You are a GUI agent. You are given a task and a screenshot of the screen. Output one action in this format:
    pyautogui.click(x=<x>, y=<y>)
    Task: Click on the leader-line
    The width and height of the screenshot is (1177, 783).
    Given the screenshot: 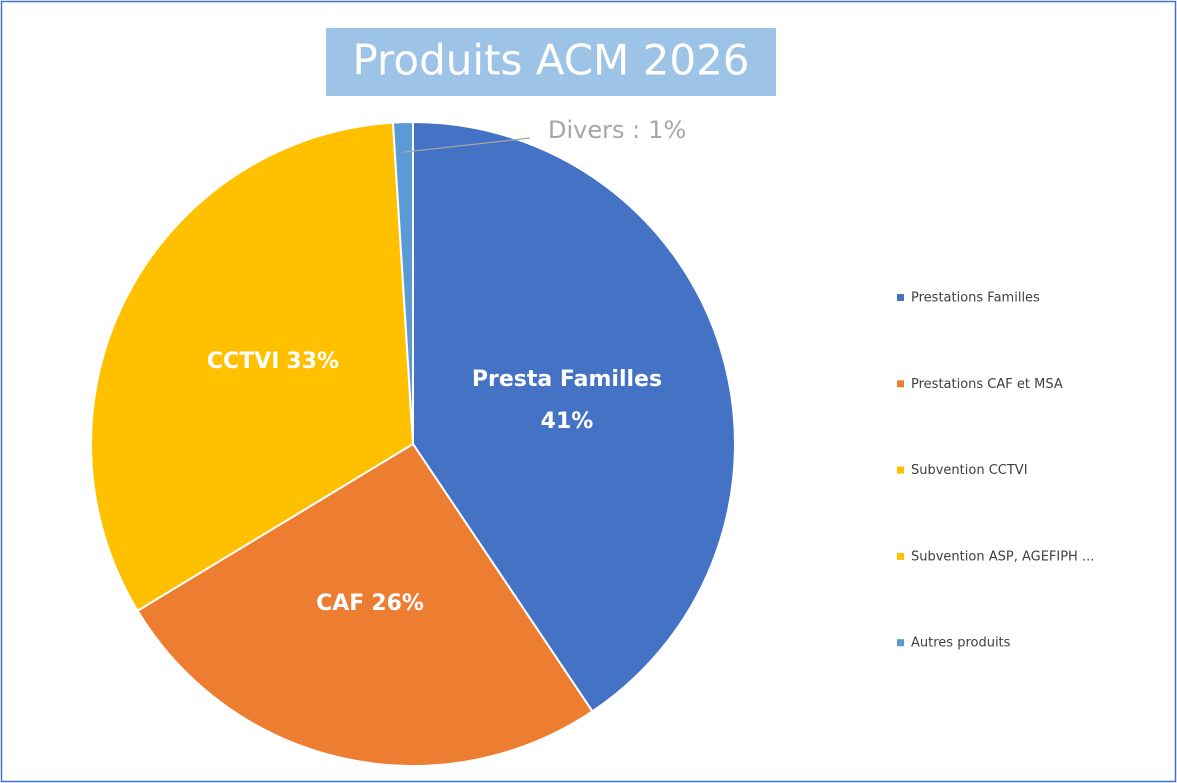 What is the action you would take?
    pyautogui.click(x=467, y=145)
    